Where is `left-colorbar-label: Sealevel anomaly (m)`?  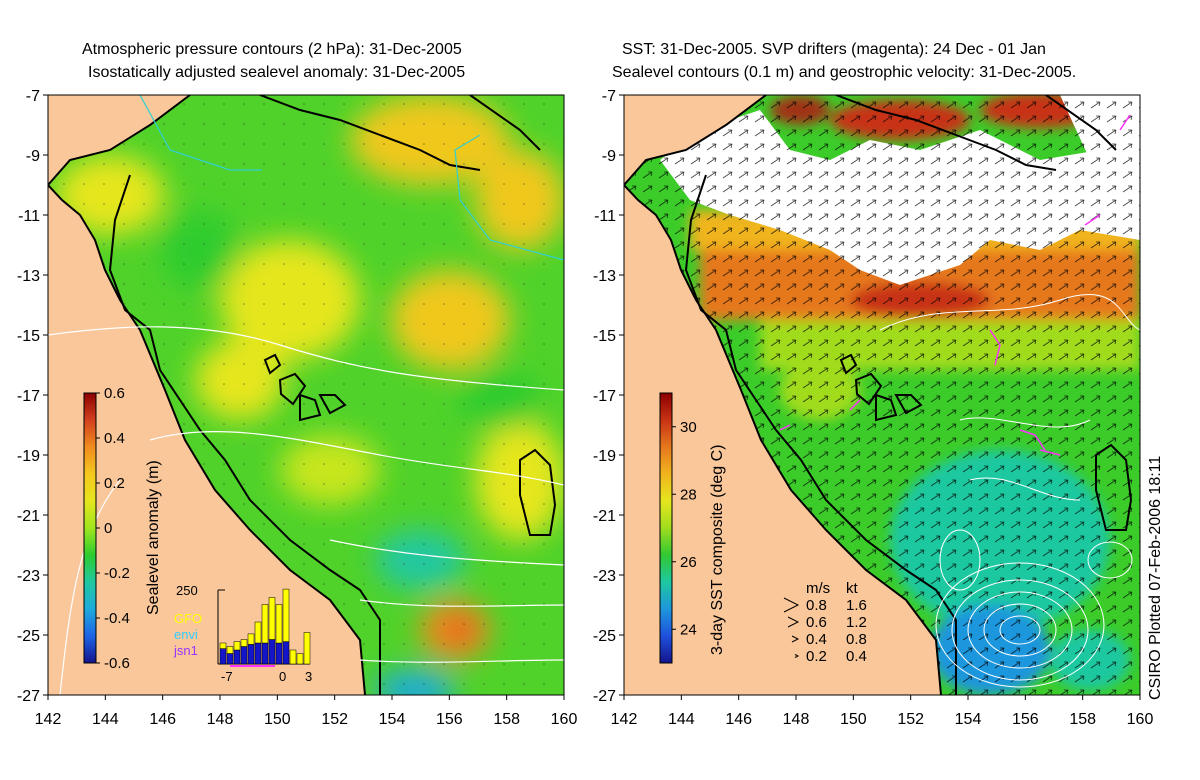
left-colorbar-label: Sealevel anomaly (m) is located at coordinates (153, 537).